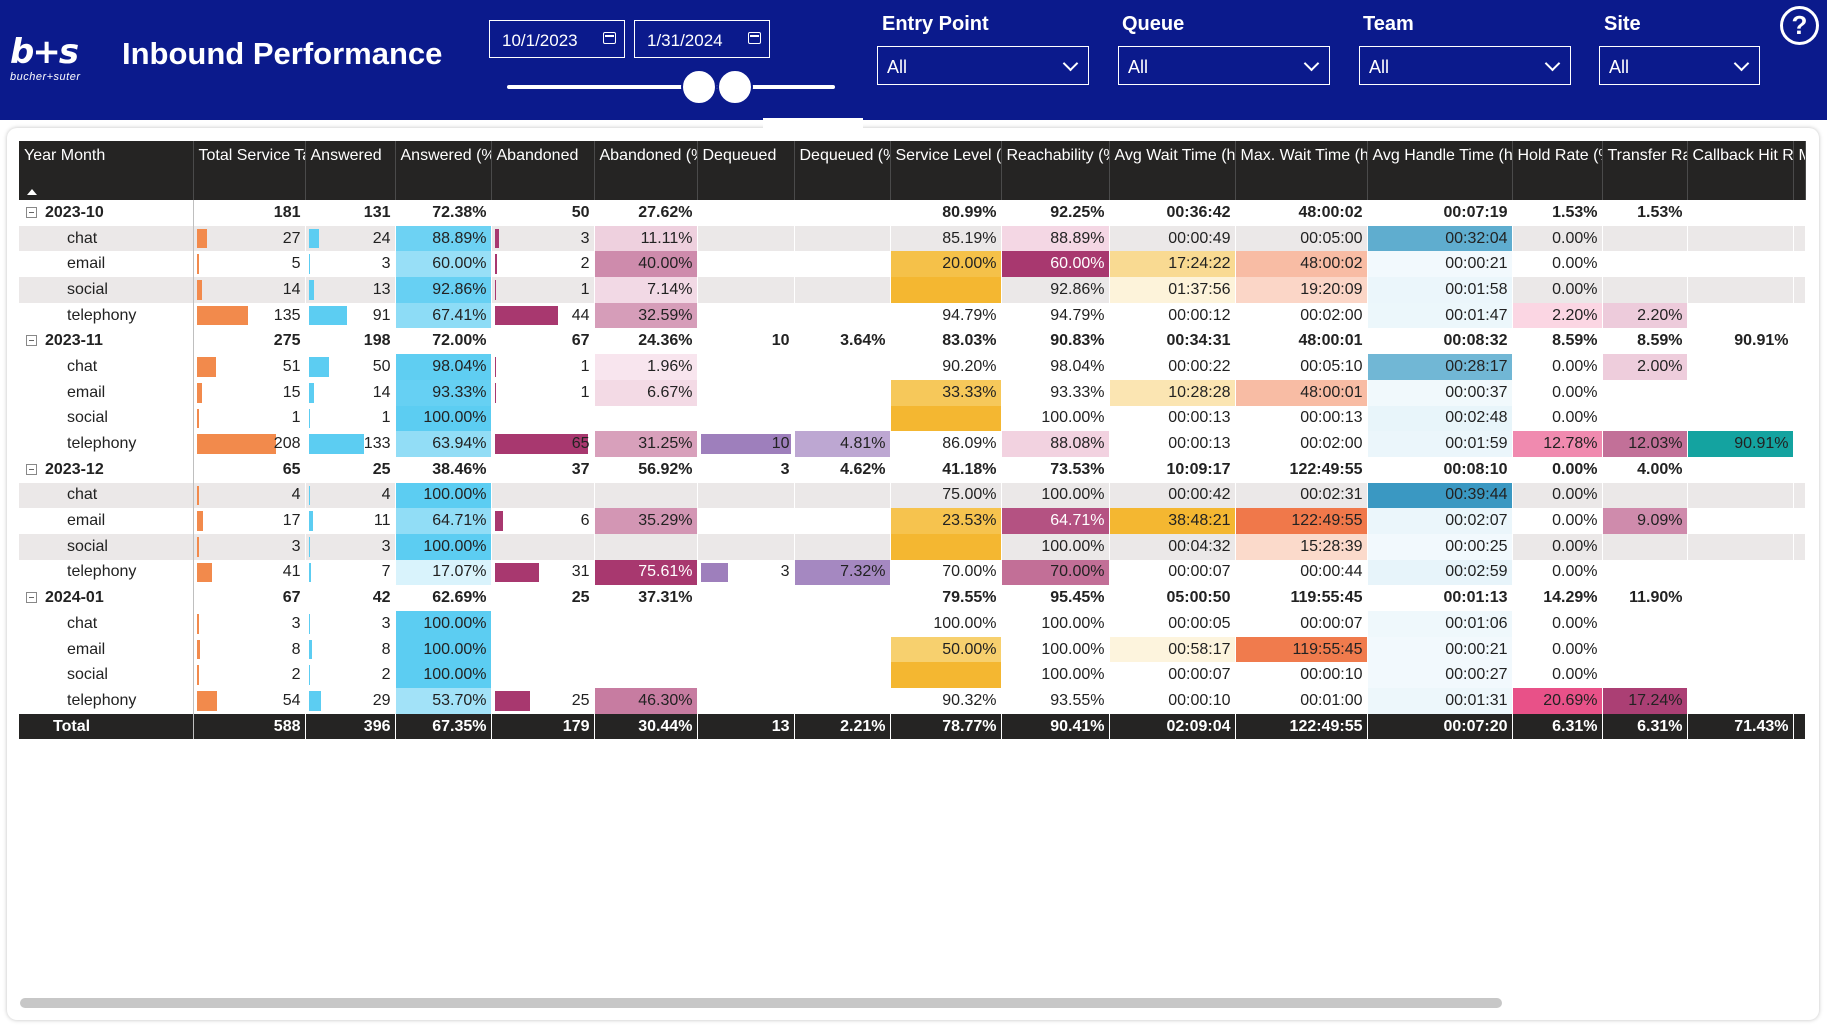 The height and width of the screenshot is (1028, 1827). Describe the element at coordinates (249, 572) in the screenshot. I see `matrix-cell: 41` at that location.